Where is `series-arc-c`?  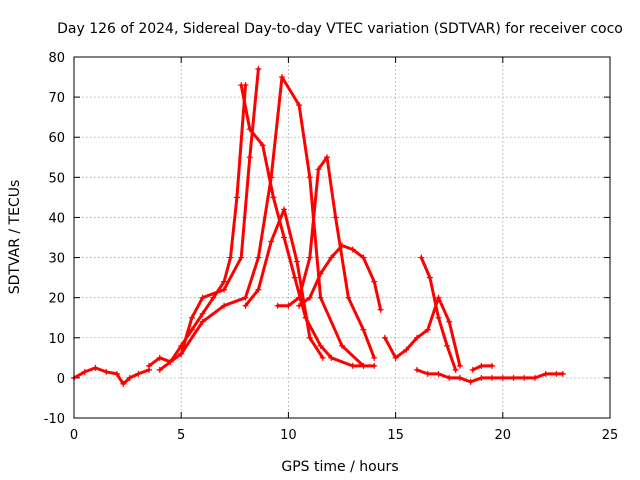
series-arc-c is located at coordinates (209, 219).